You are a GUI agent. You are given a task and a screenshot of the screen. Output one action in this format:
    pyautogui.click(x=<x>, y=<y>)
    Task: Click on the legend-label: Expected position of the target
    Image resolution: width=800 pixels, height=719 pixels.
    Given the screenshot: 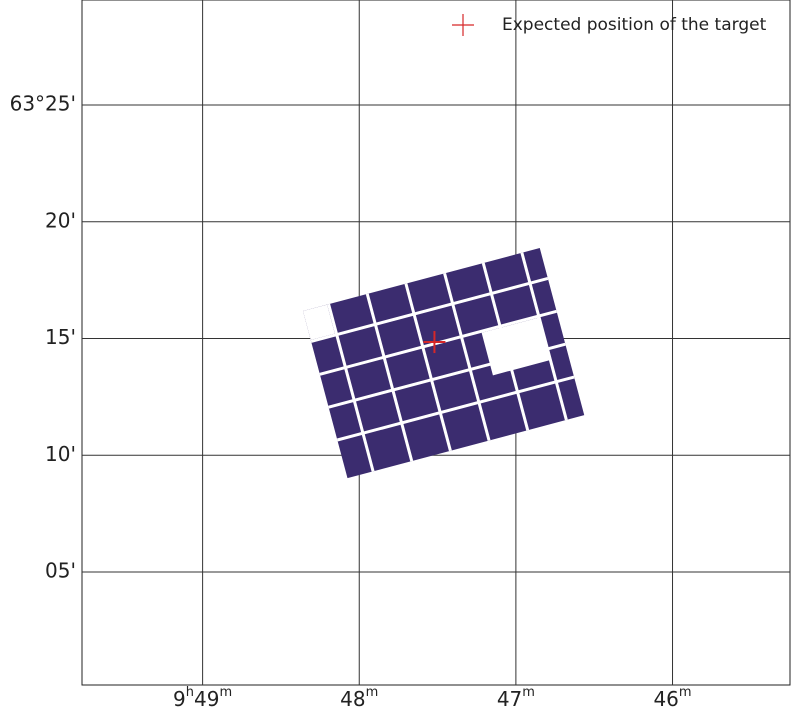 What is the action you would take?
    pyautogui.click(x=634, y=25)
    